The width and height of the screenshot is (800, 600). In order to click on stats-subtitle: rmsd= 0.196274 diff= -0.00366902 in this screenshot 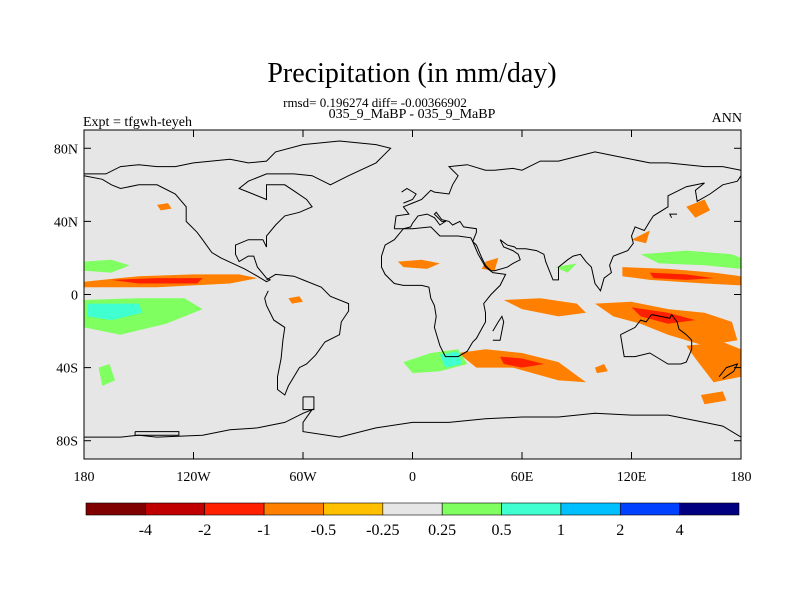, I will do `click(375, 102)`.